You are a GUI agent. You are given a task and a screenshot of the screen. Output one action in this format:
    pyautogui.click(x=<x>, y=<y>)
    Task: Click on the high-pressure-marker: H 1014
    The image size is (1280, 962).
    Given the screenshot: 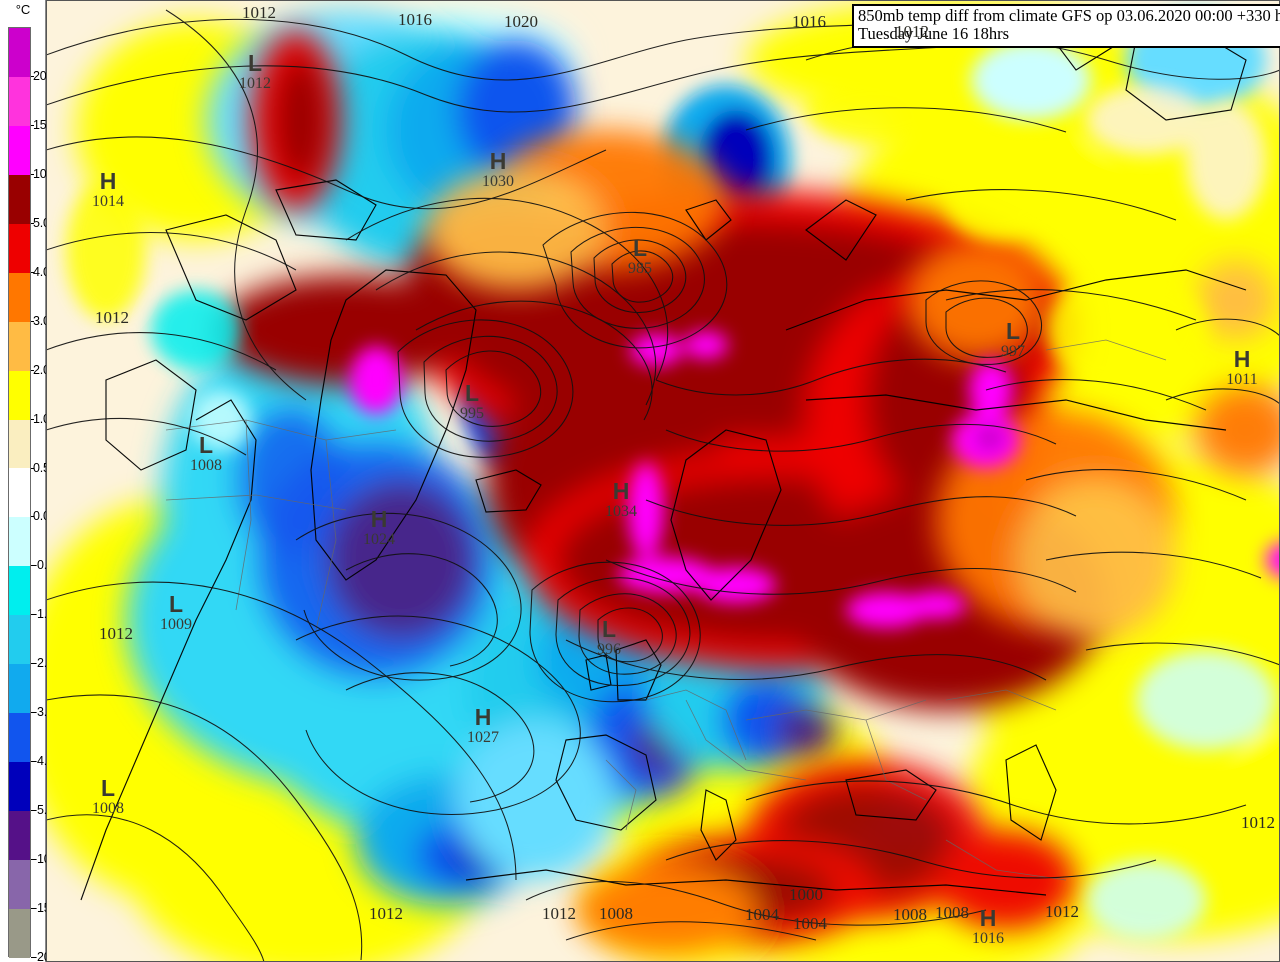 What is the action you would take?
    pyautogui.click(x=108, y=190)
    